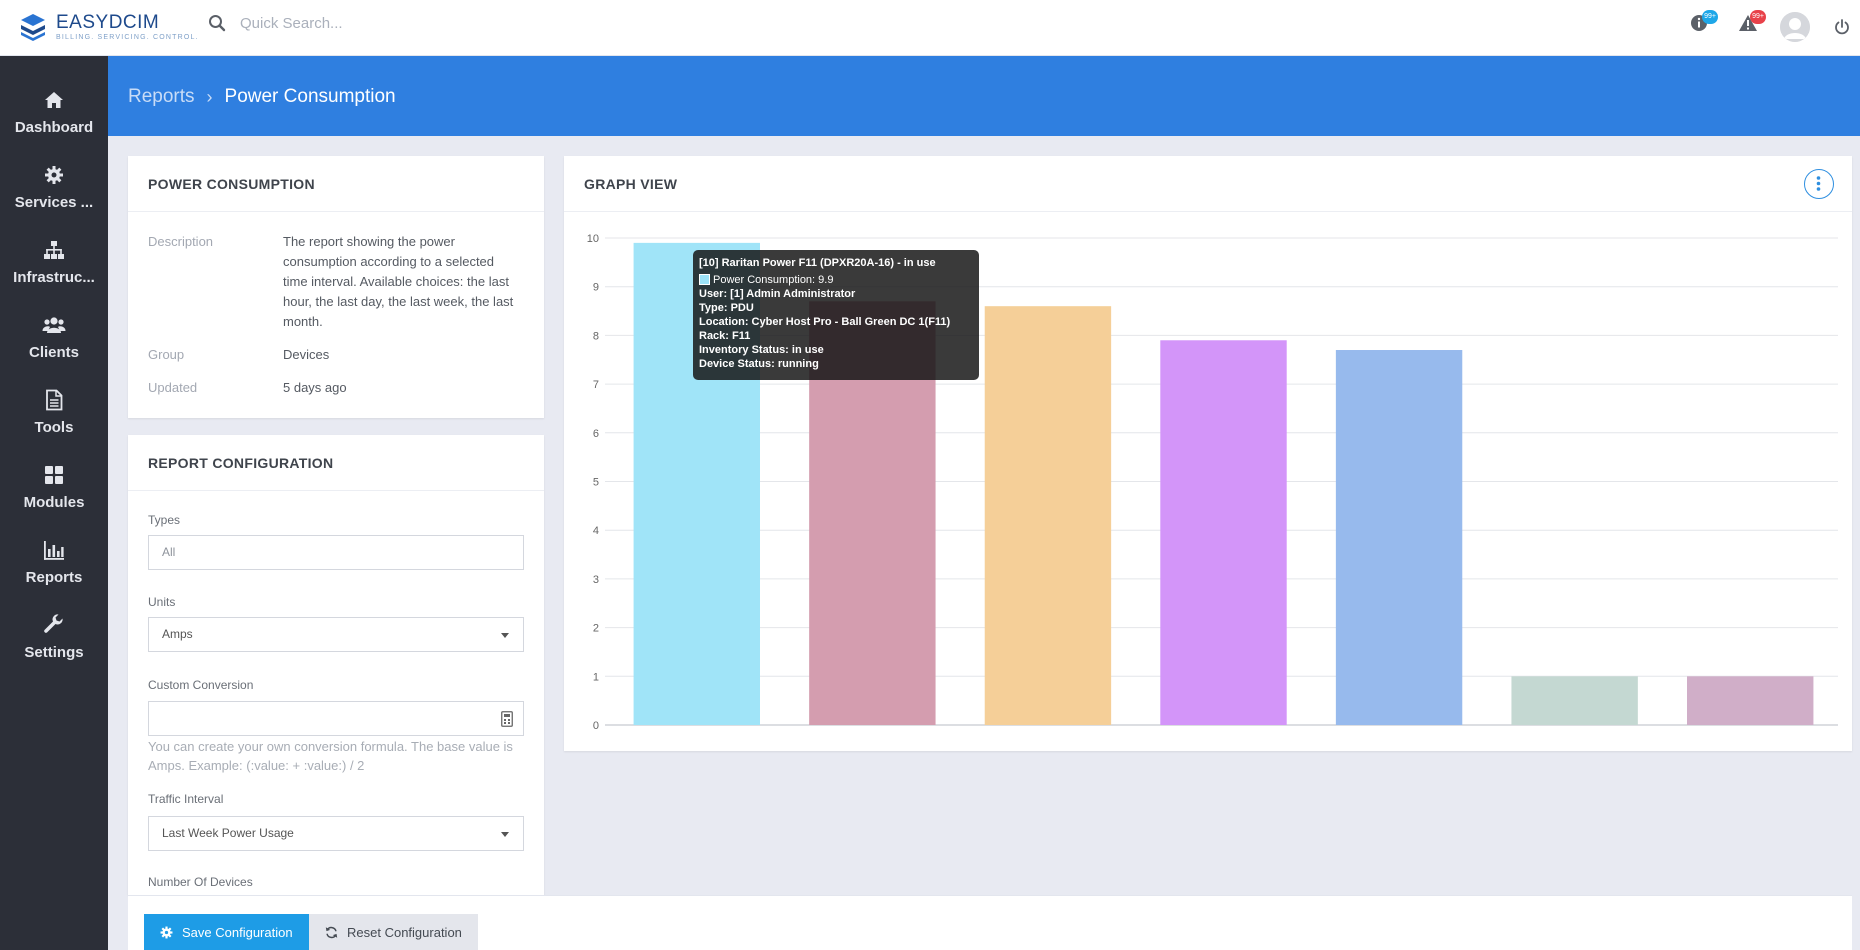  What do you see at coordinates (217, 23) in the screenshot?
I see `search-icon` at bounding box center [217, 23].